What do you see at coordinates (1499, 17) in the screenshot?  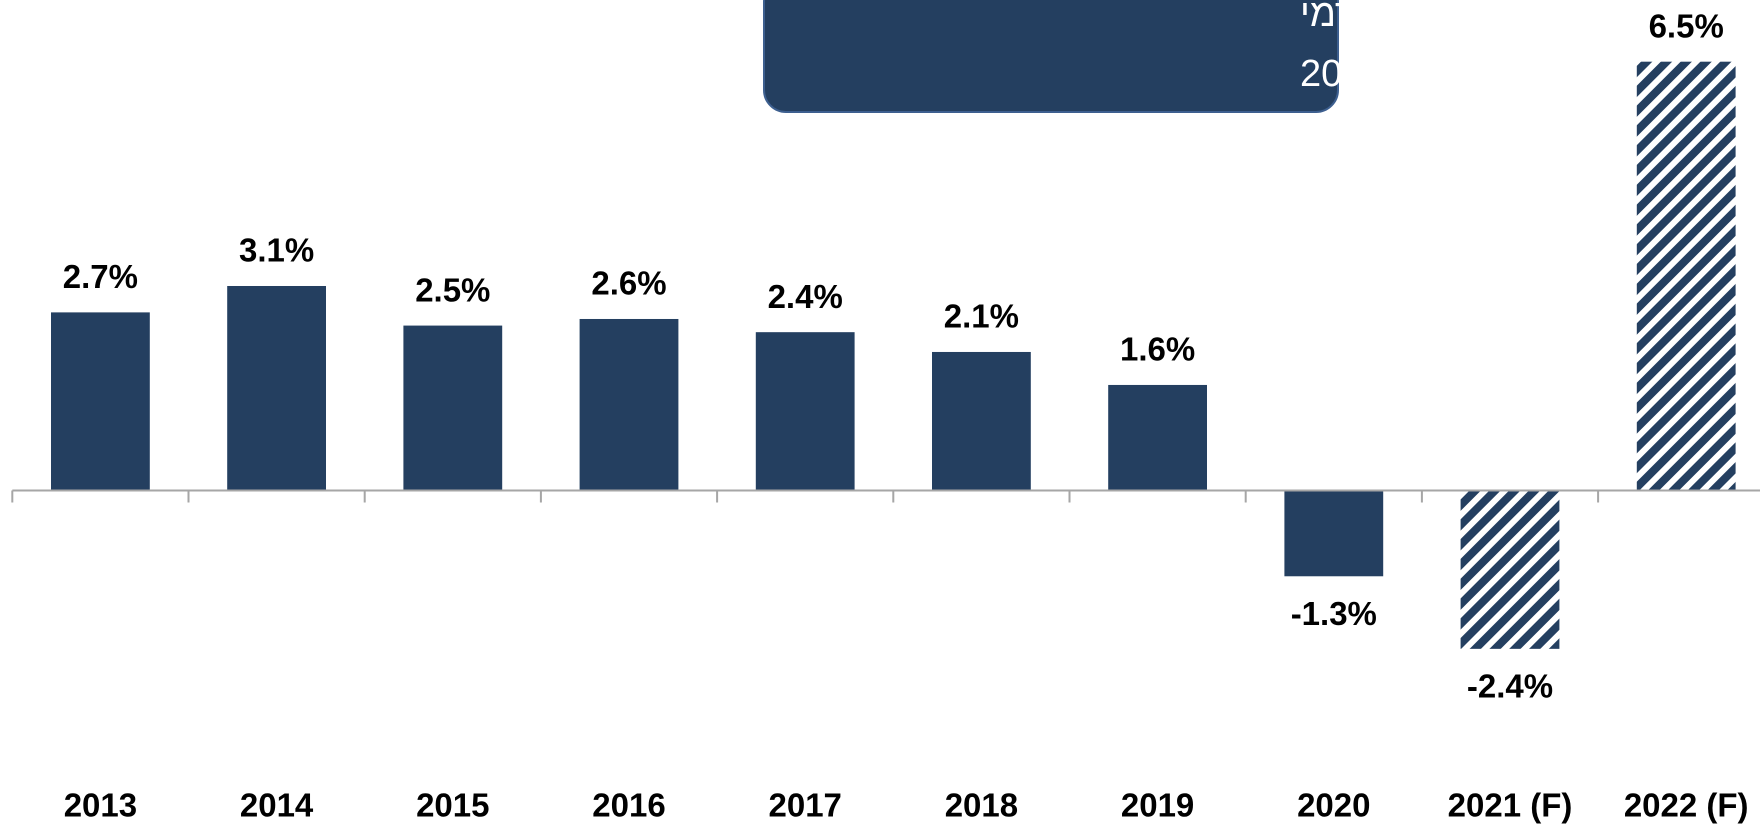 I see `annotation-line: במשק בעקבות ביטול דמי` at bounding box center [1499, 17].